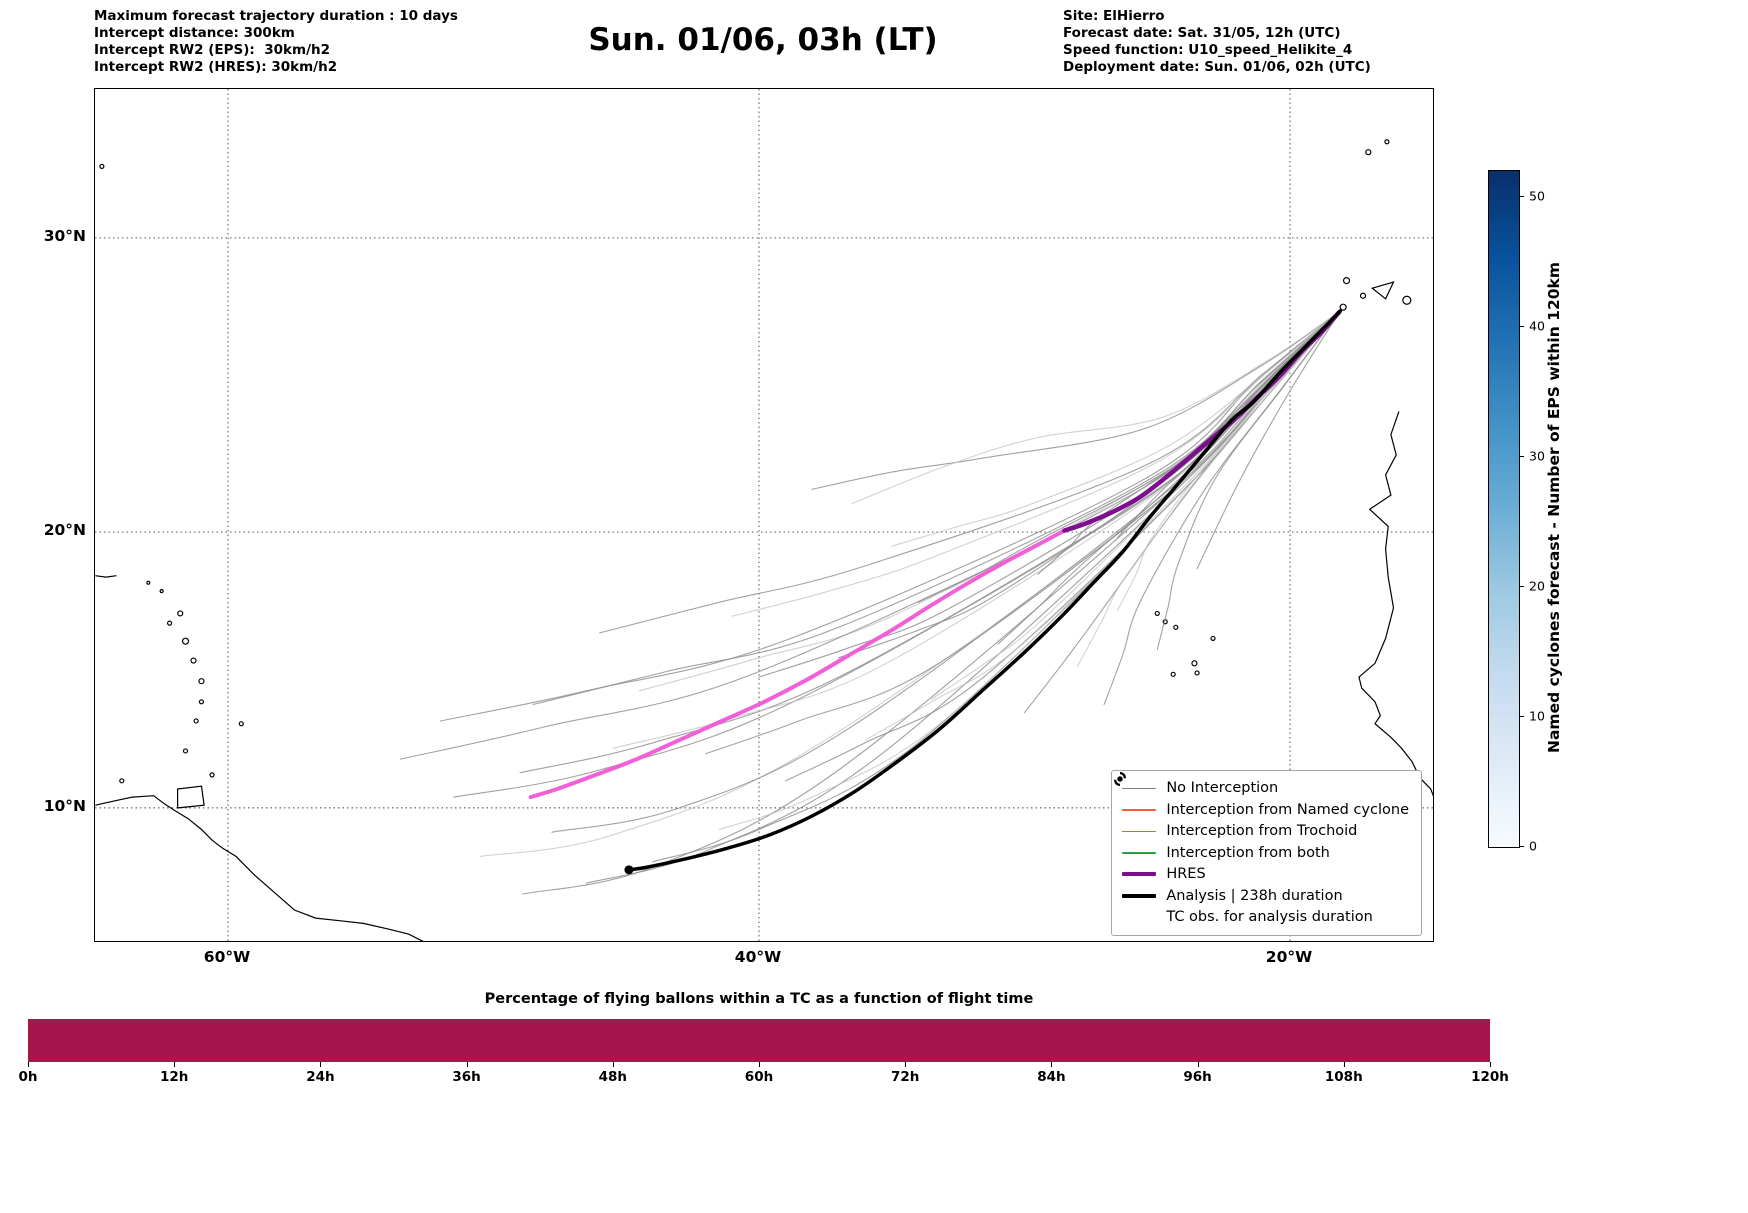 This screenshot has width=1748, height=1213. I want to click on bottom-axis-tick-label: 24h, so click(320, 1077).